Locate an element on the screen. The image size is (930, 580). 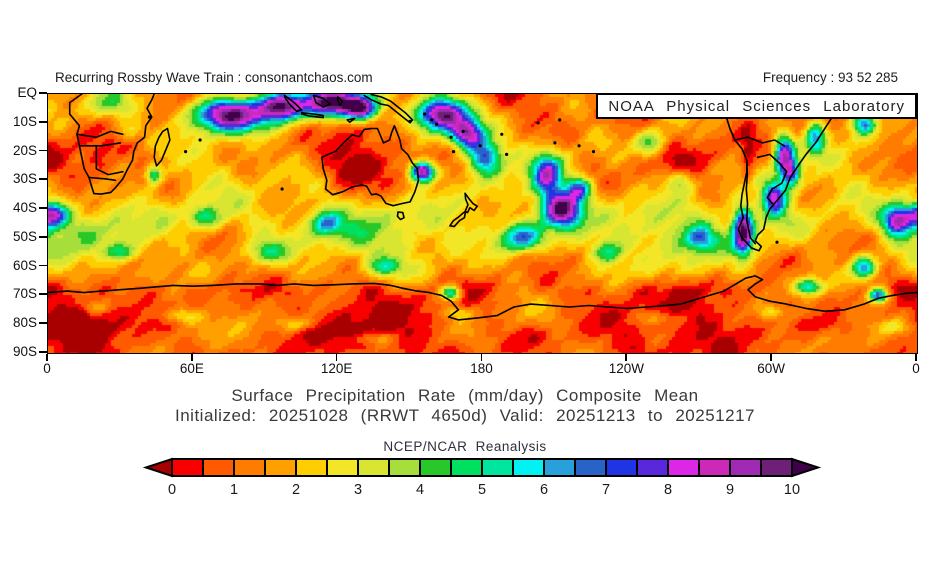
colorbar-tick-label: 6 is located at coordinates (544, 490).